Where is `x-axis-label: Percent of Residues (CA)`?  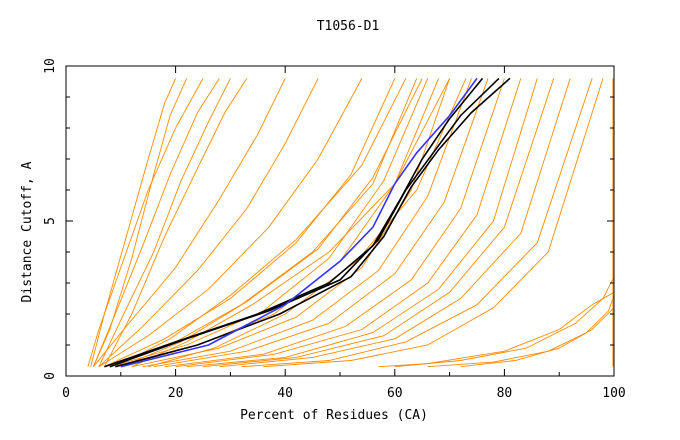 x-axis-label: Percent of Residues (CA) is located at coordinates (334, 415).